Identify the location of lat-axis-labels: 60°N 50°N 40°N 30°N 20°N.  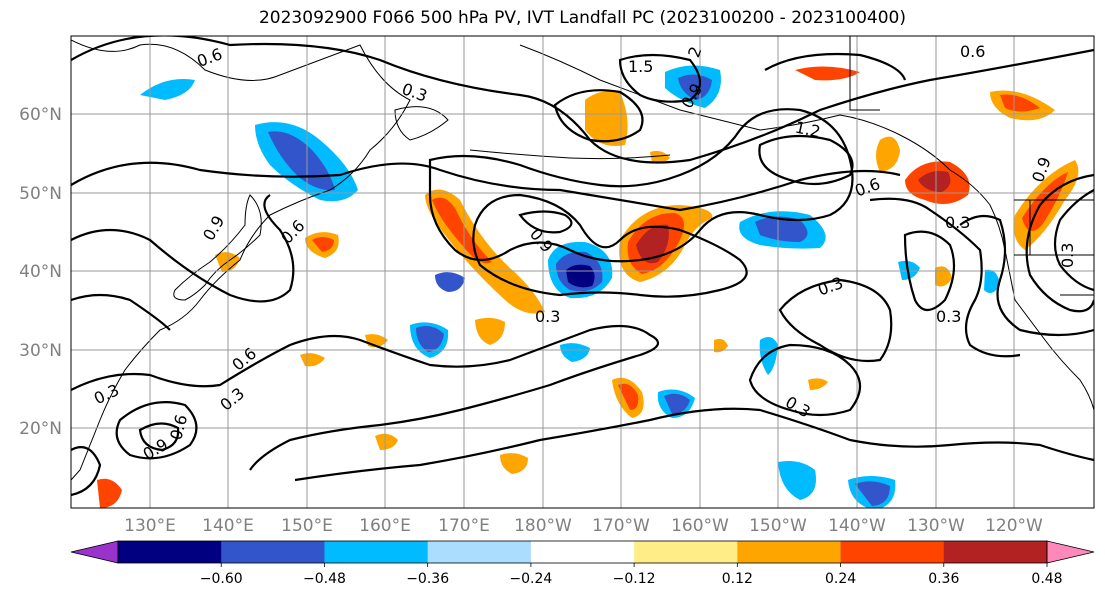
(40, 272).